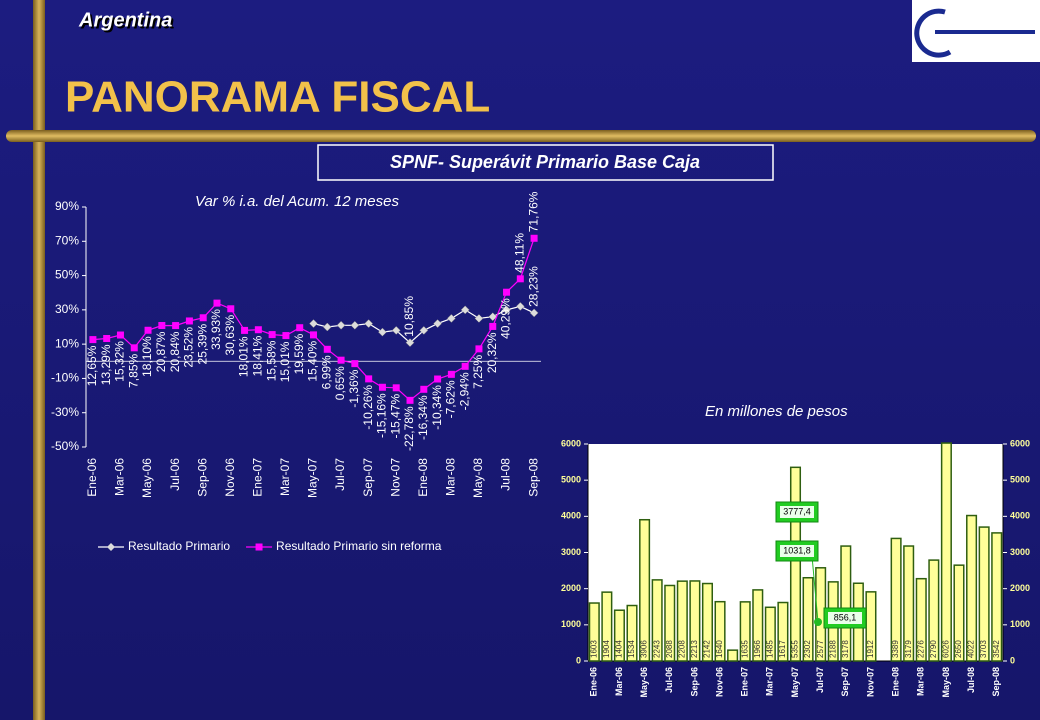 This screenshot has height=720, width=1040. Describe the element at coordinates (147, 478) in the screenshot. I see `x-tick-label: May-06` at that location.